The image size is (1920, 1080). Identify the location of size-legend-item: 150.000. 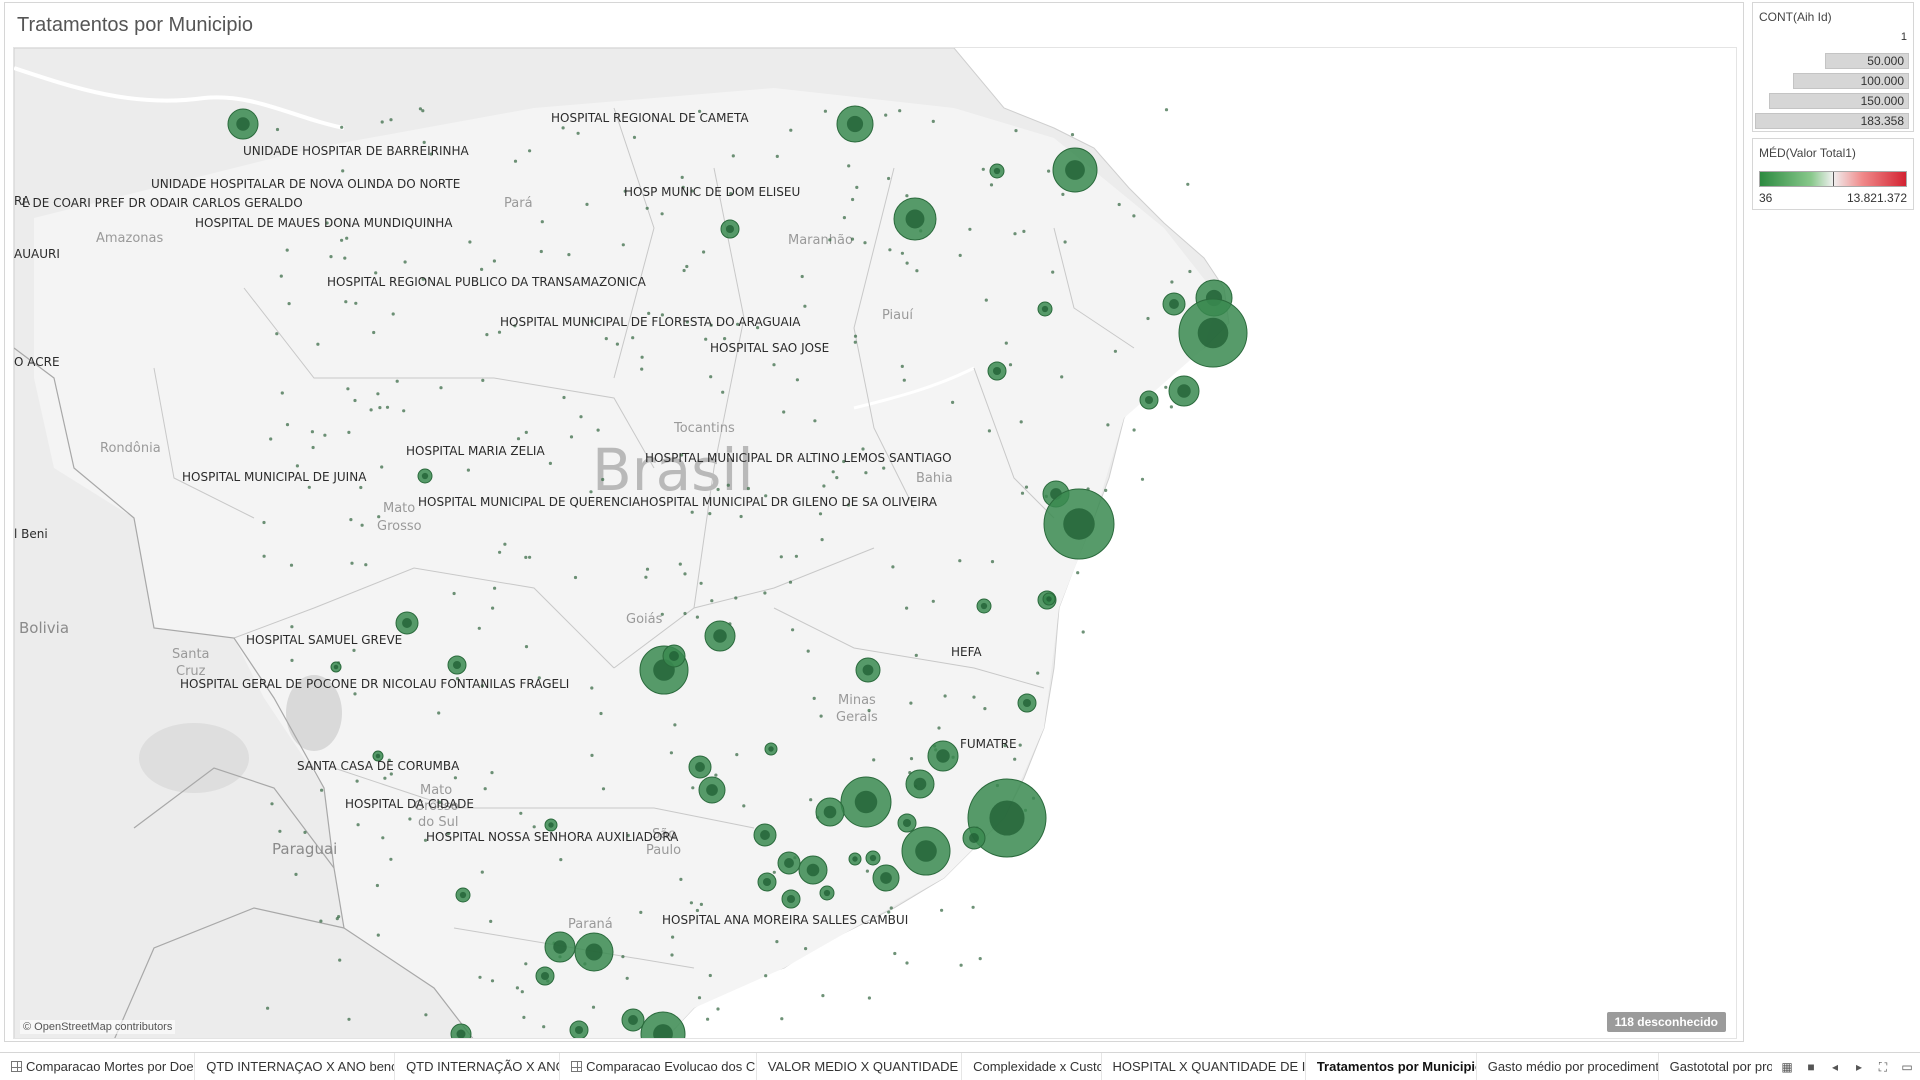
(1833, 101).